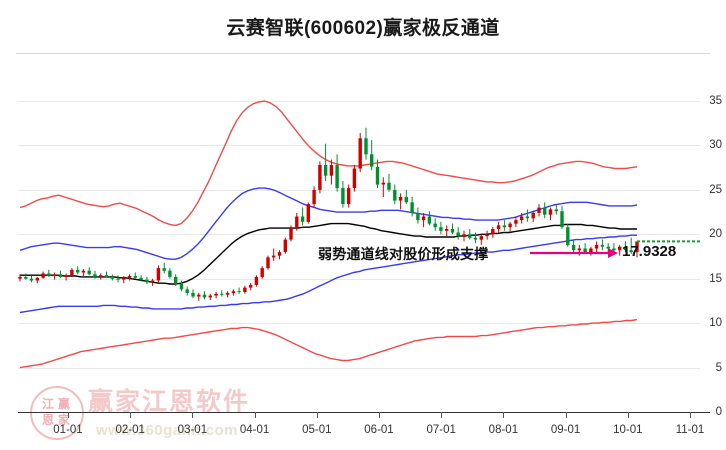 The image size is (726, 450). Describe the element at coordinates (317, 430) in the screenshot. I see `x-tick-label-05-01: 05-01` at that location.